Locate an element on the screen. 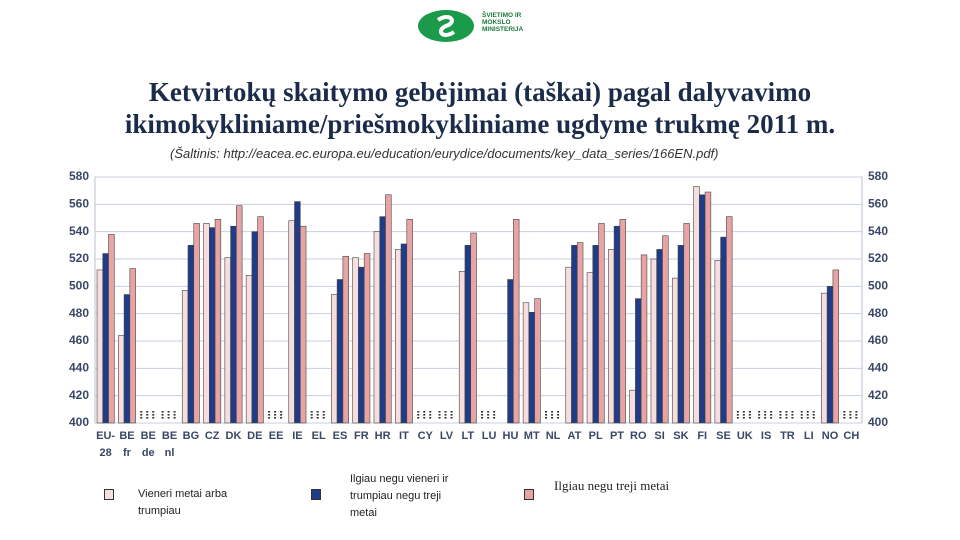 The height and width of the screenshot is (540, 960). x-tick-label: LU is located at coordinates (489, 436).